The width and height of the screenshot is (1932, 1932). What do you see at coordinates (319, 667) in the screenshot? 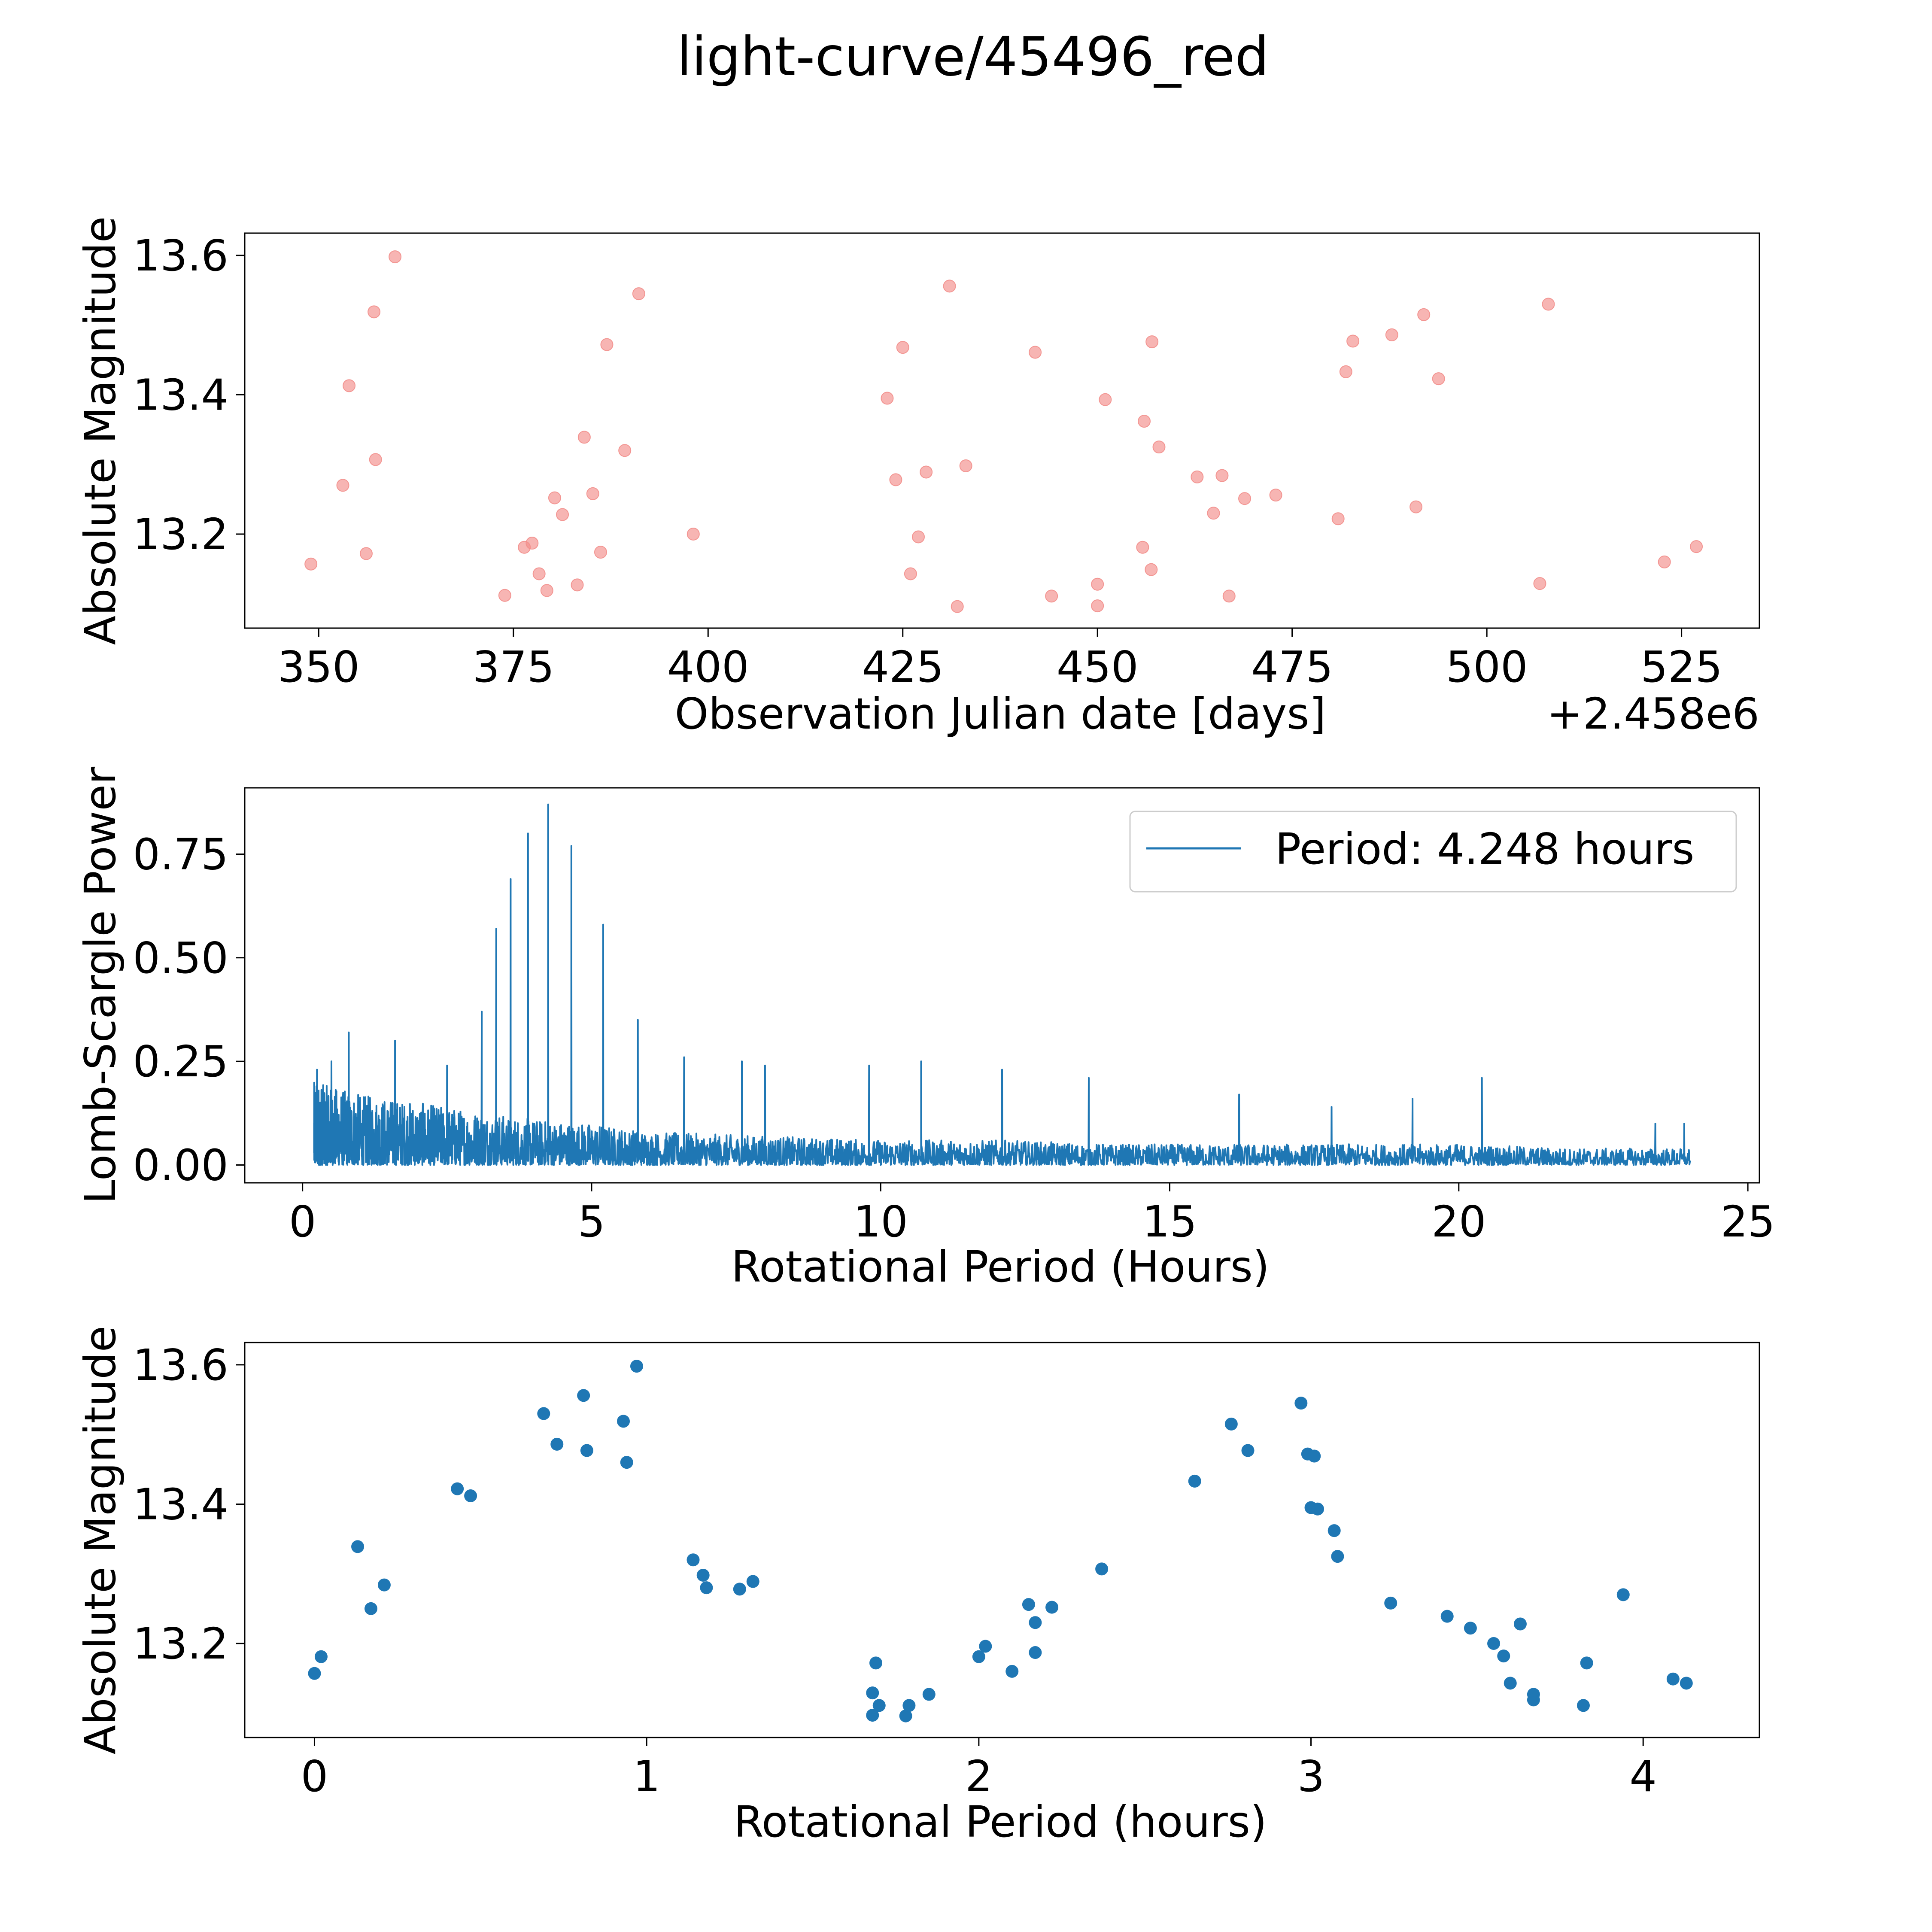
I see `x-tick-label: 350` at bounding box center [319, 667].